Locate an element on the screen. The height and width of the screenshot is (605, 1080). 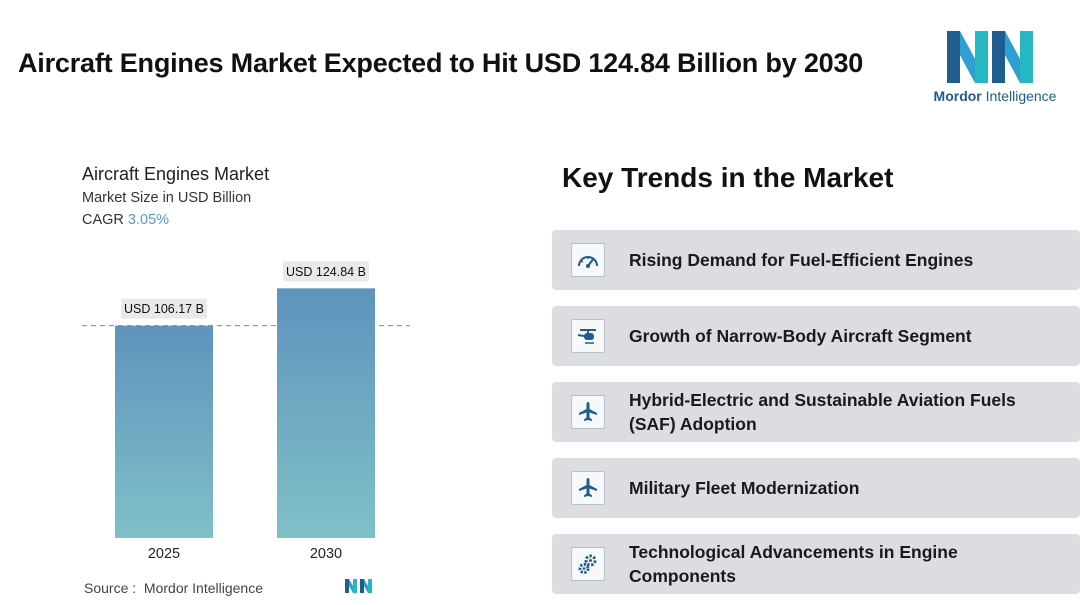
chart-subtitle: Market Size in USD Billion is located at coordinates (167, 198).